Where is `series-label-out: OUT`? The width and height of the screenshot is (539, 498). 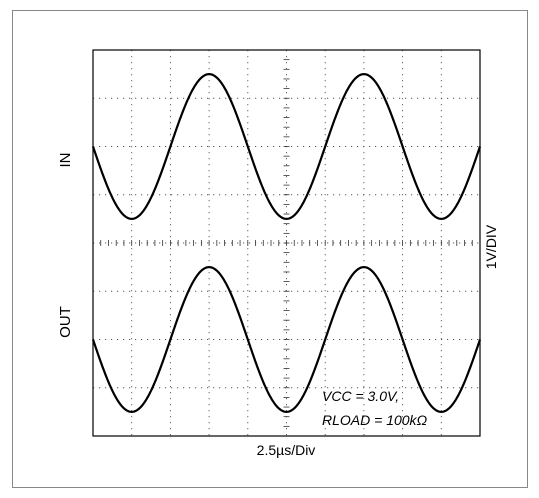
series-label-out: OUT is located at coordinates (65, 322).